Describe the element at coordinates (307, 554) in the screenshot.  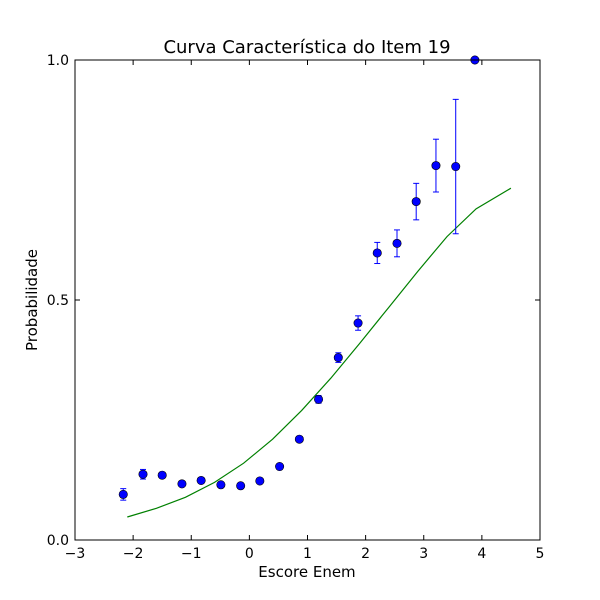
I see `x-tick-label: 1` at that location.